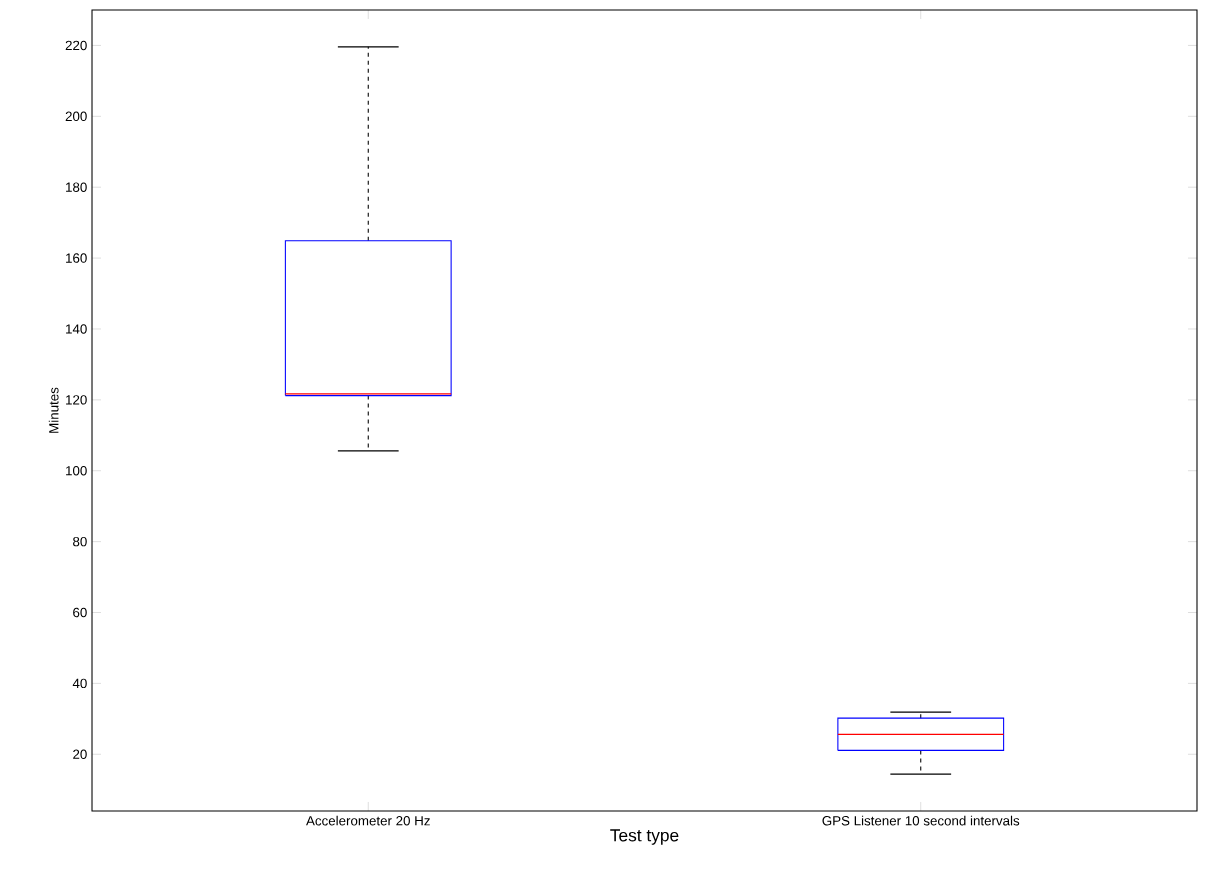 The width and height of the screenshot is (1208, 879). What do you see at coordinates (76, 45) in the screenshot?
I see `y-tick-label: 220` at bounding box center [76, 45].